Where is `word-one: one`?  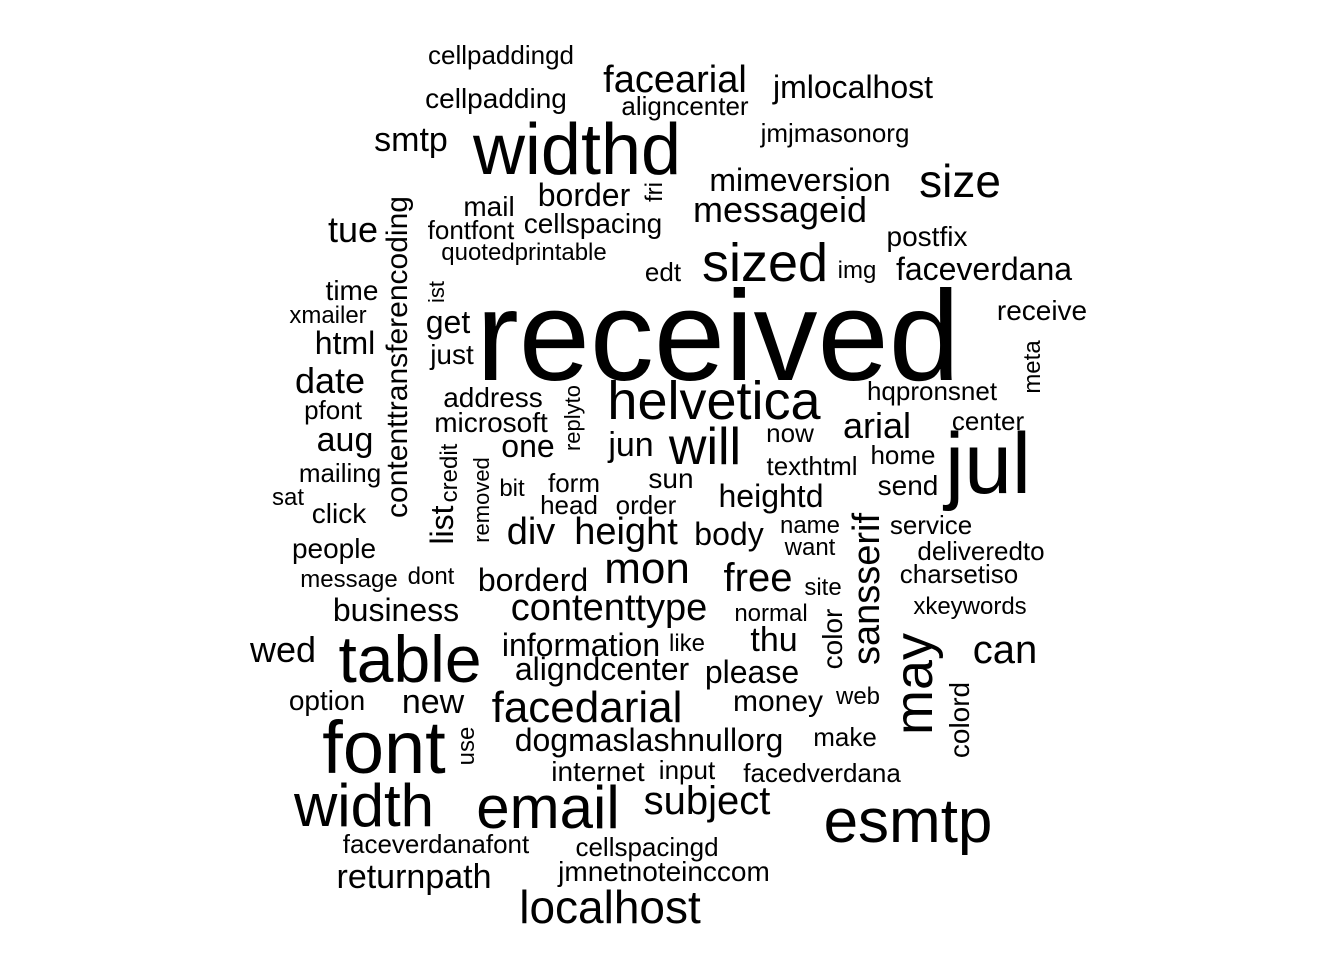 word-one: one is located at coordinates (528, 446).